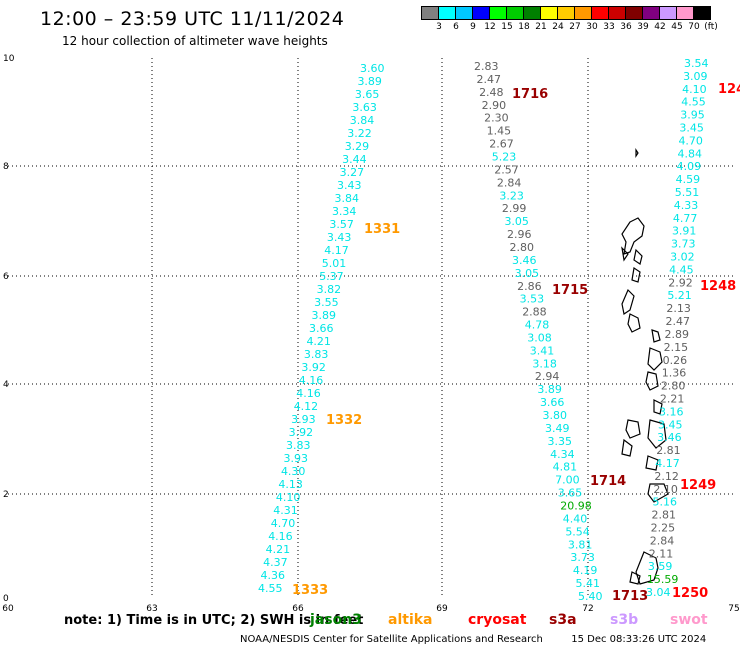 This screenshot has height=650, width=740. What do you see at coordinates (570, 290) in the screenshot?
I see `orbit-pass-label: 1715` at bounding box center [570, 290].